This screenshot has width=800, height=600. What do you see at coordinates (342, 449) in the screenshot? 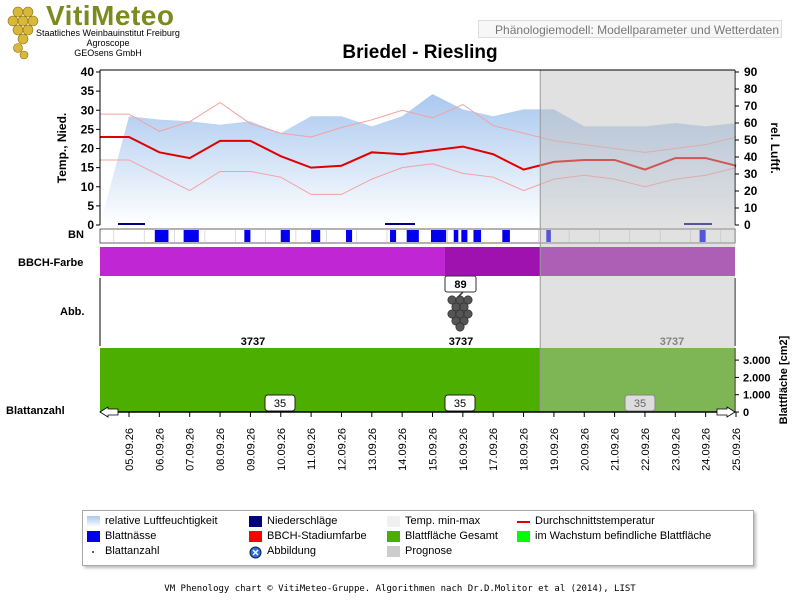
I see `x-tick-label: 12.09.26` at bounding box center [342, 449].